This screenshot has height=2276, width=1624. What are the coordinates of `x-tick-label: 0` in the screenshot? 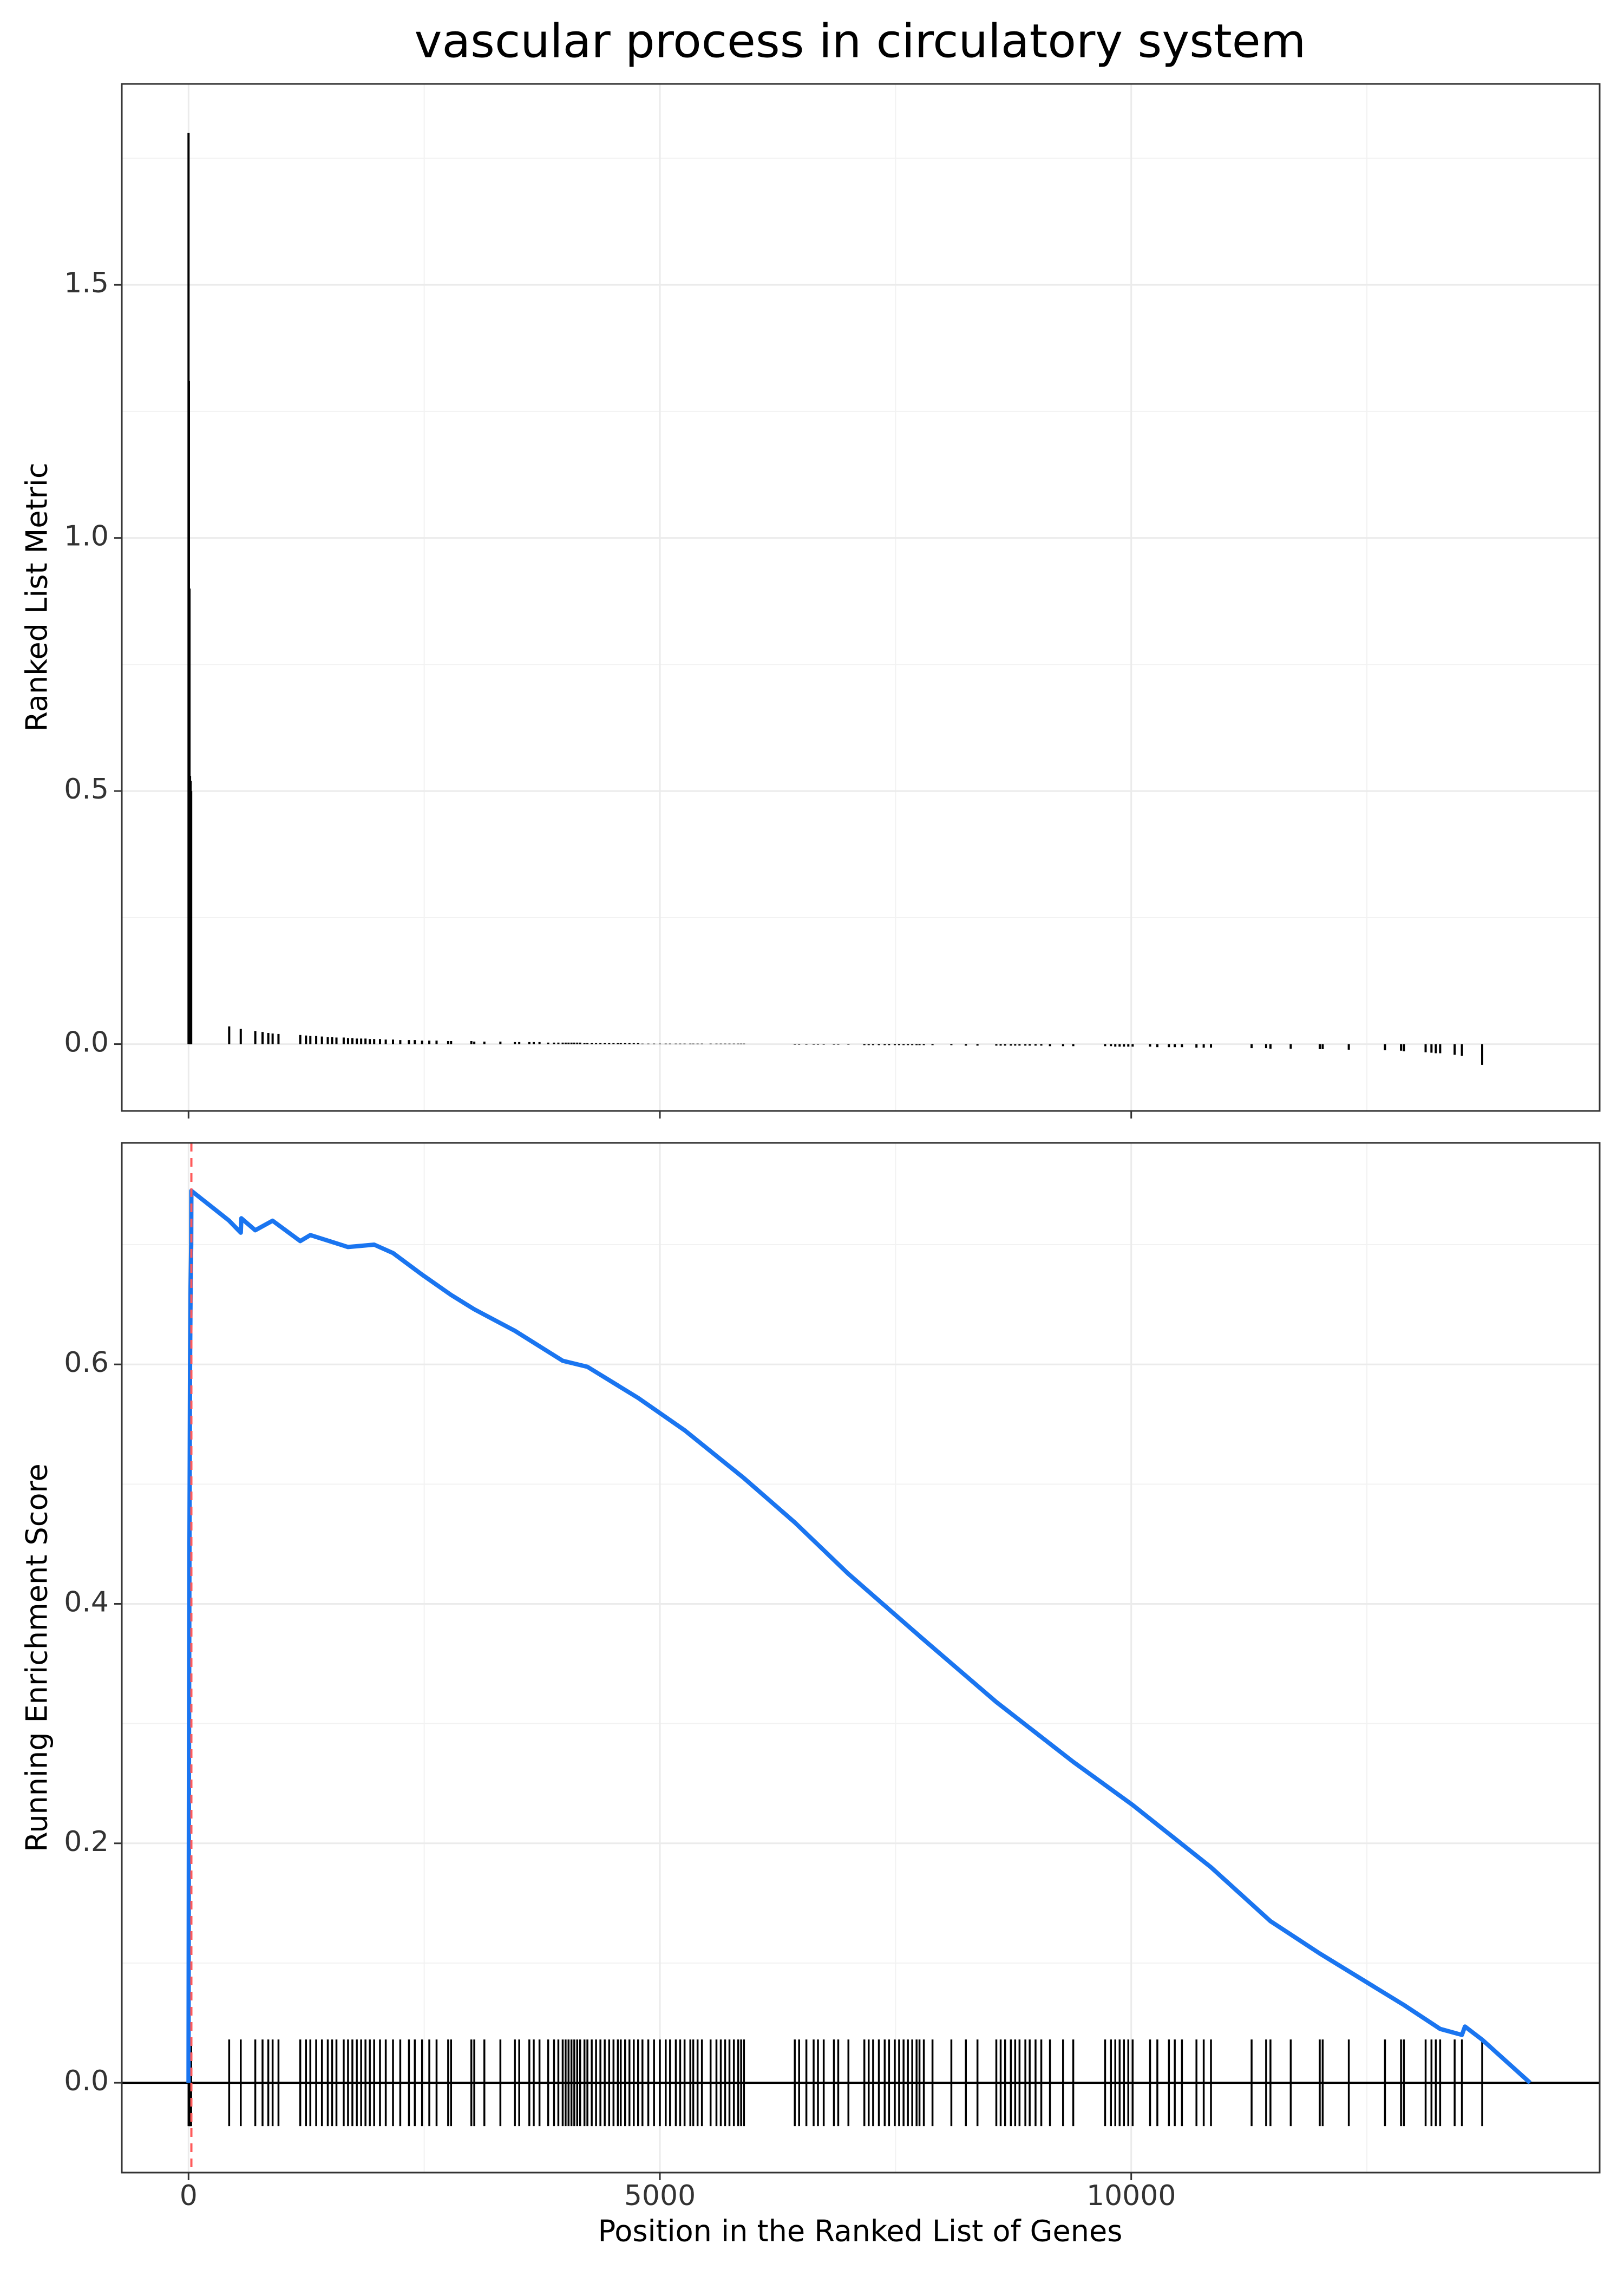 It's located at (189, 2196).